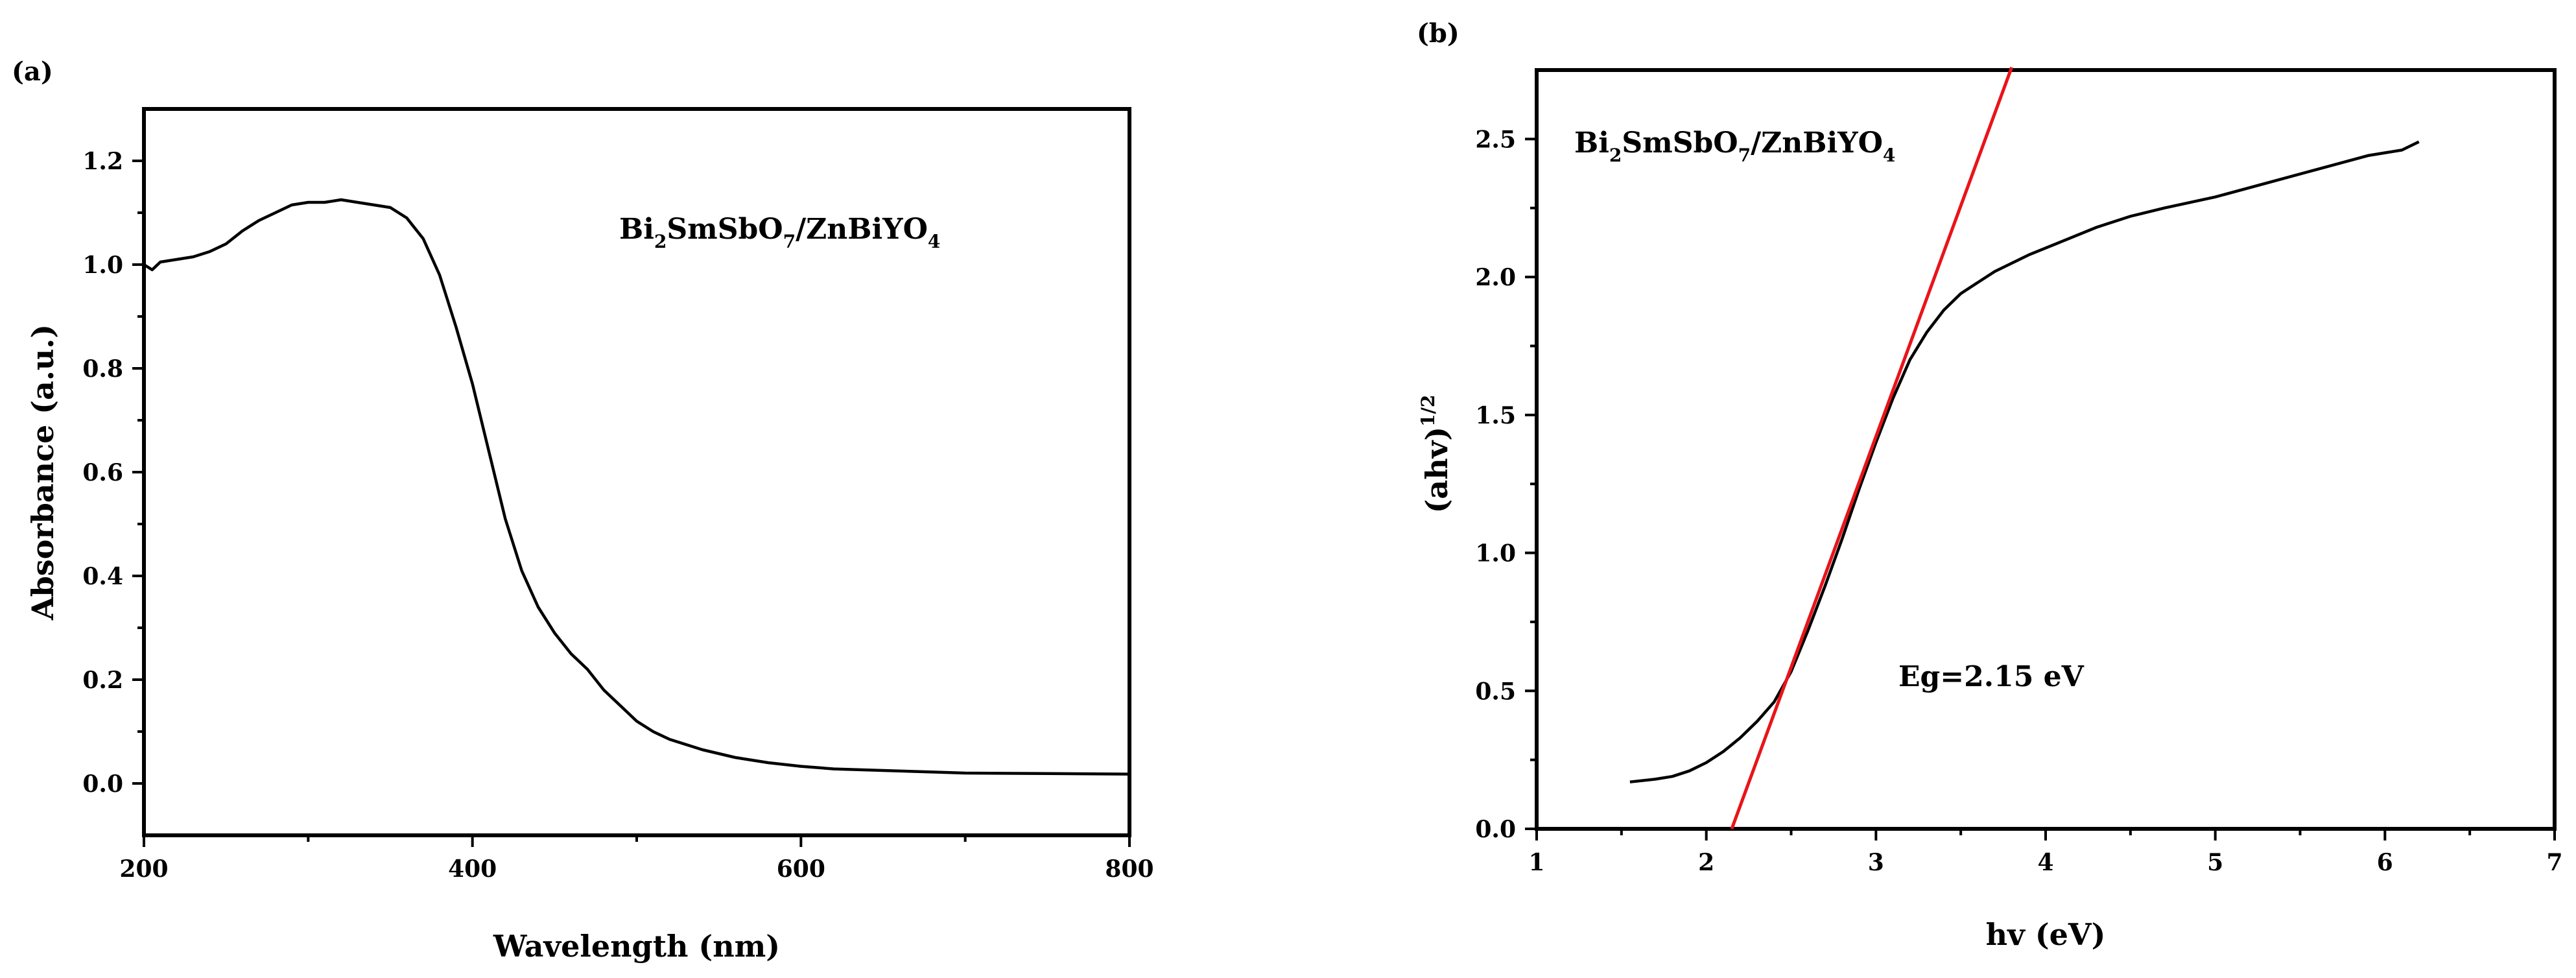 The width and height of the screenshot is (2576, 978). What do you see at coordinates (143, 869) in the screenshot?
I see `x-tick-label: 200` at bounding box center [143, 869].